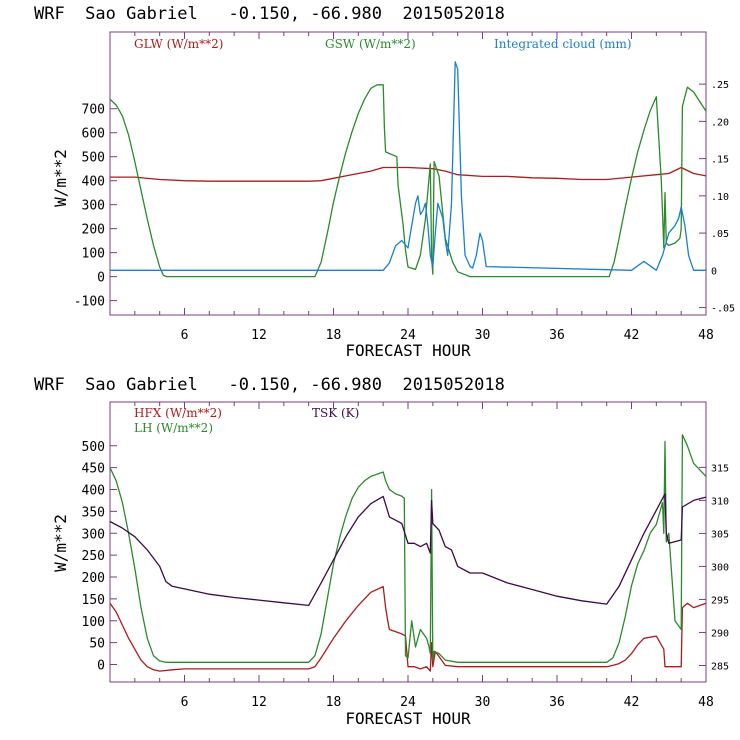 The height and width of the screenshot is (740, 740). I want to click on y-tick-label: 700, so click(93, 110).